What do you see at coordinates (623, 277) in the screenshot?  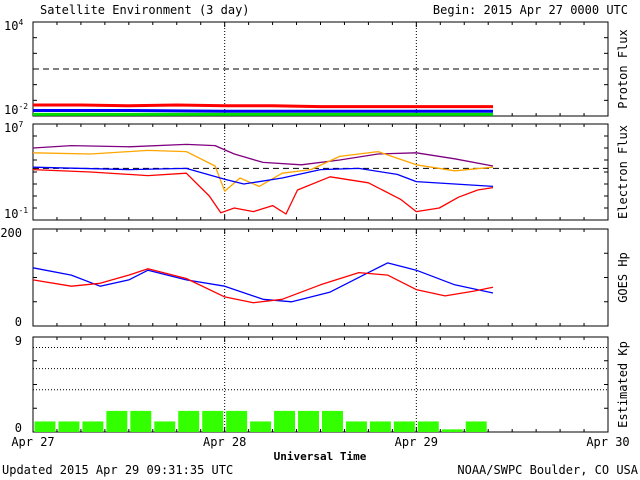 I see `hp-y-axis-label: GOES Hp` at bounding box center [623, 277].